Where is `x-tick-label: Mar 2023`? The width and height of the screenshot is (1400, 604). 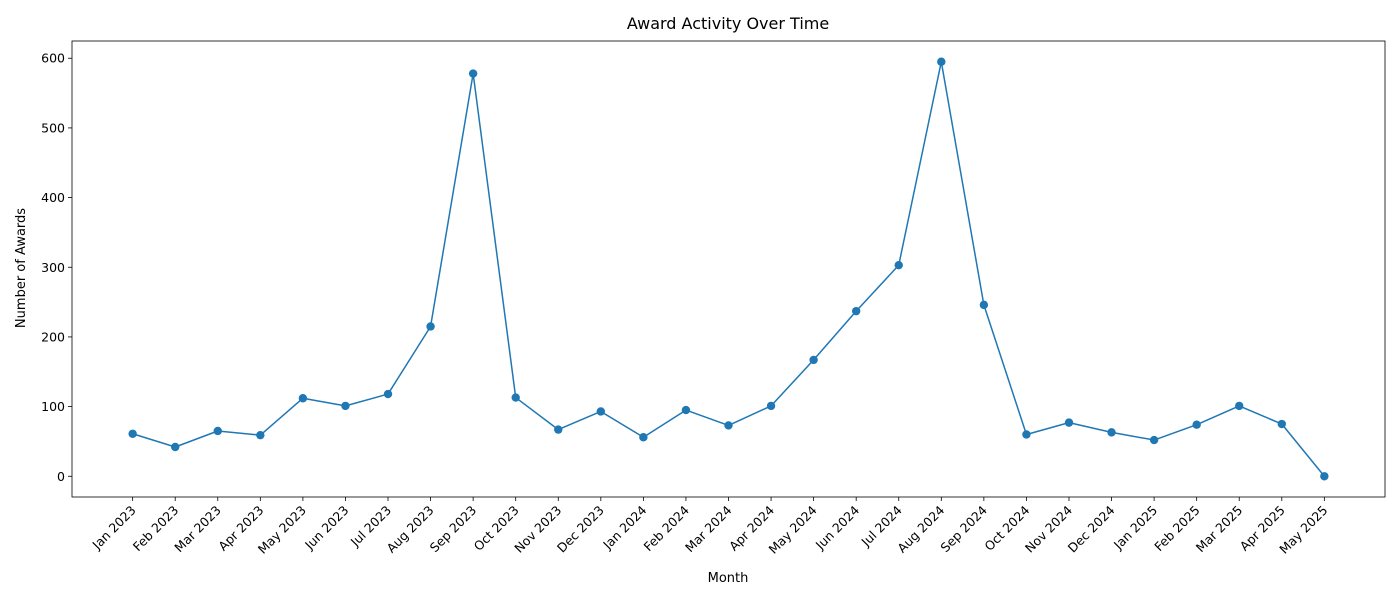
x-tick-label: Mar 2023 is located at coordinates (197, 529).